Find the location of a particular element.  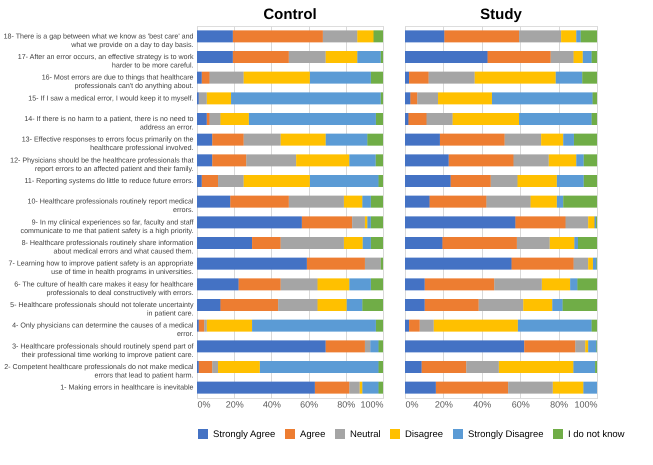

legend-label: Strongly Disagree is located at coordinates (506, 434).